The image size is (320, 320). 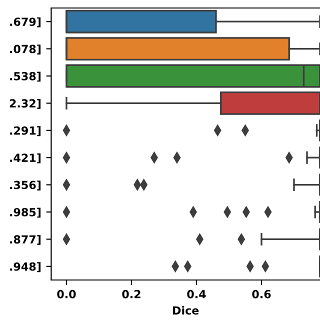 What do you see at coordinates (131, 294) in the screenshot?
I see `x-tick-label: 0.2` at bounding box center [131, 294].